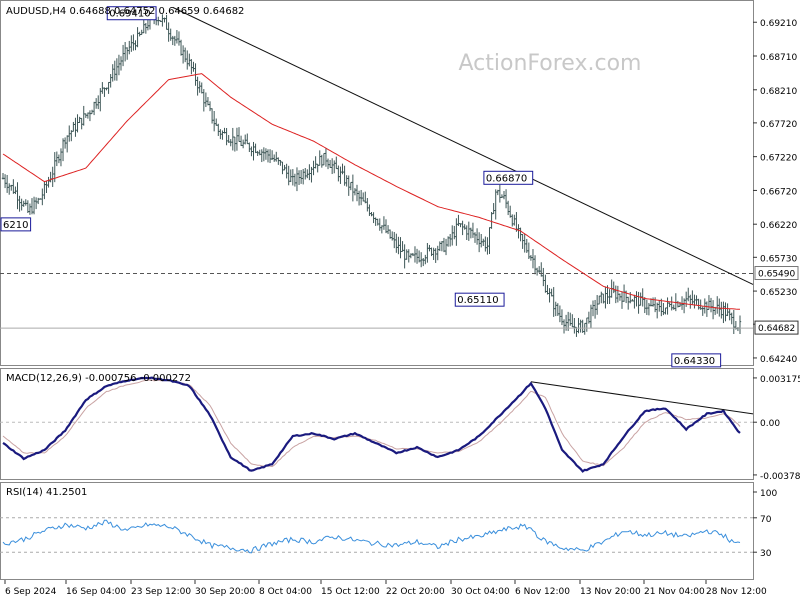 This screenshot has width=800, height=600. I want to click on macd-info-label: MACD(12,26,9) -0.000756 -0.000272, so click(98, 378).